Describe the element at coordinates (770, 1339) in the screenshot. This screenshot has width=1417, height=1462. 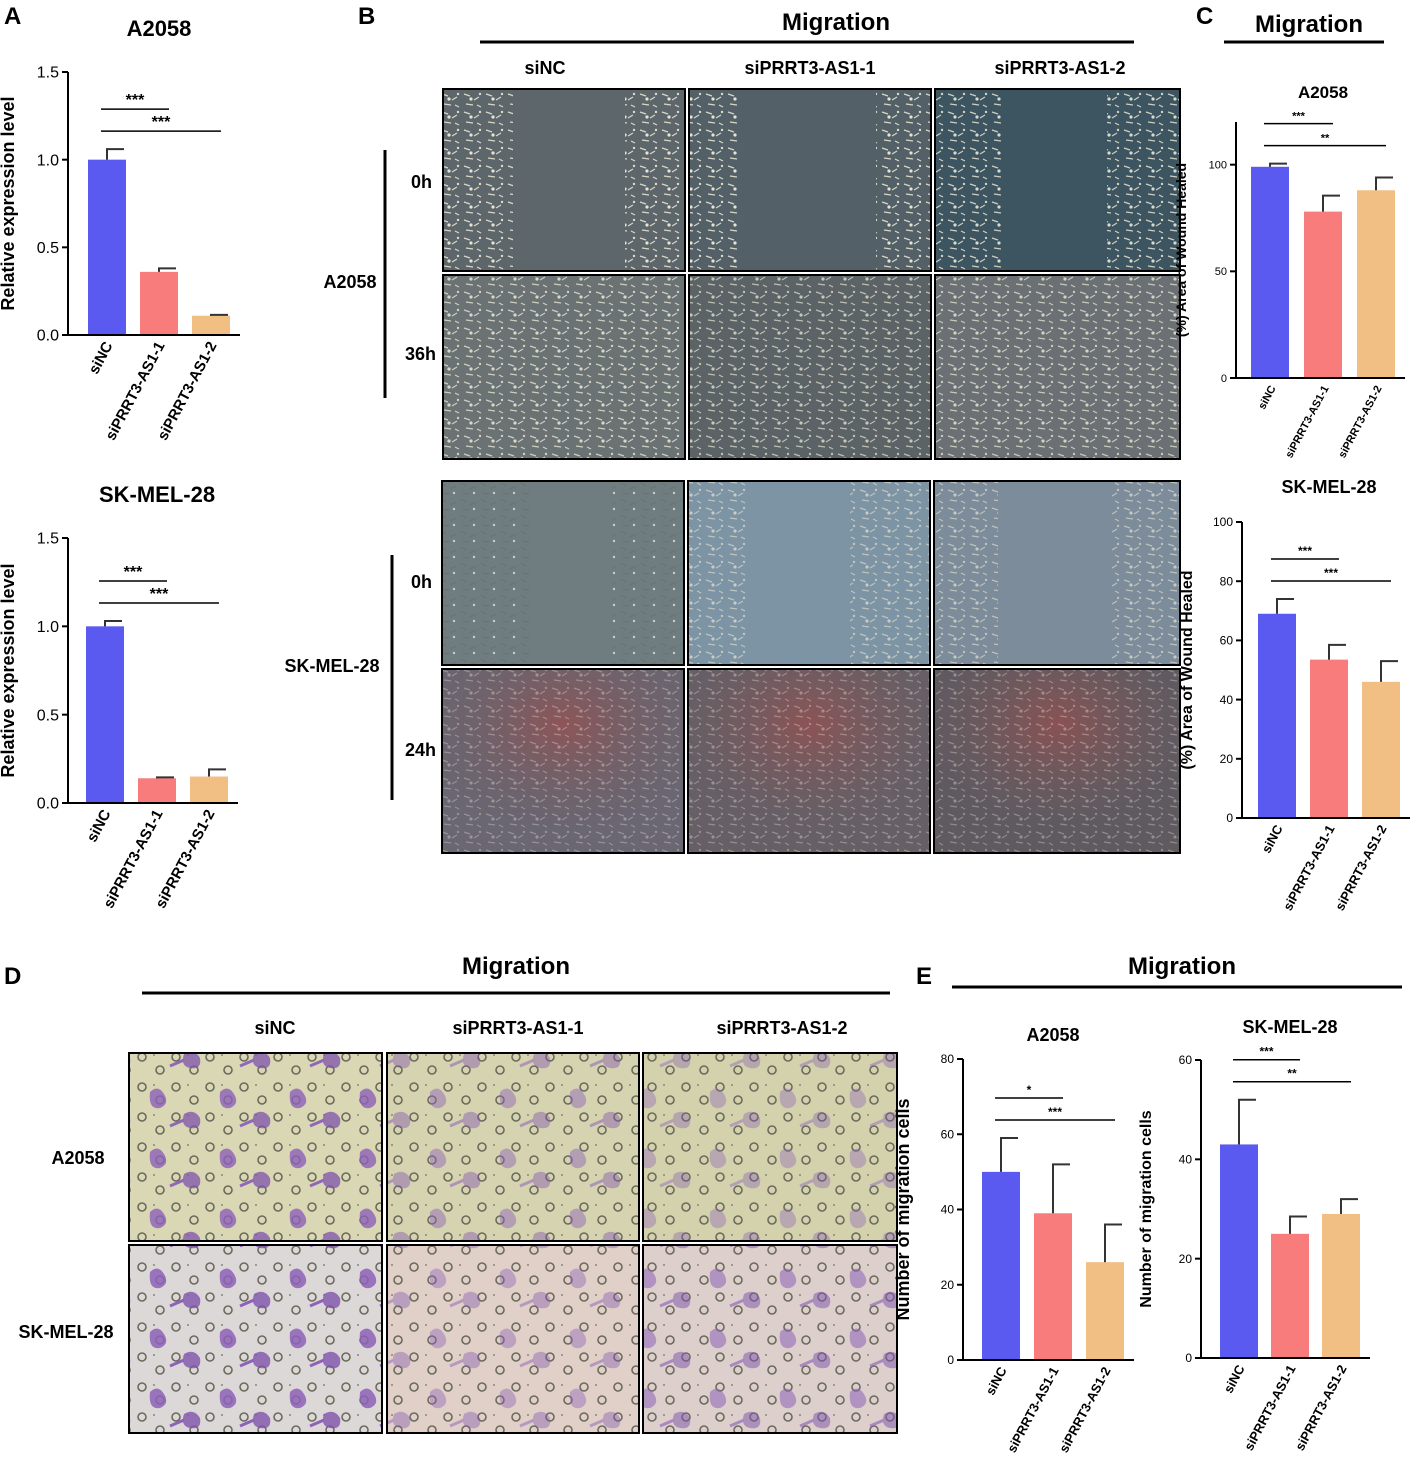
I see `transwell-skmel-si2` at that location.